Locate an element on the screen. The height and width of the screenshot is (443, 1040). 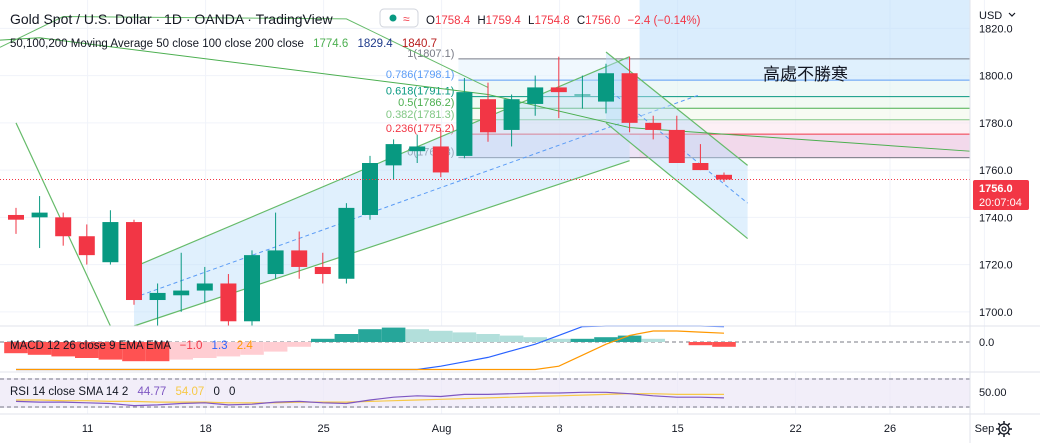
price-tick-label: 1820.0 is located at coordinates (996, 29).